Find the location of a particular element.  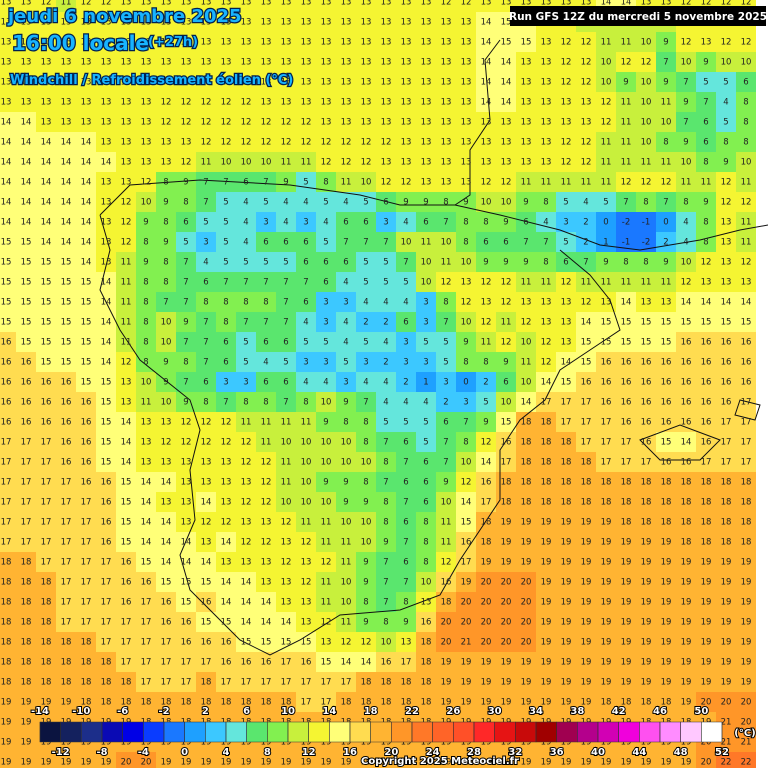

copyright: Copyright 2025 Meteociel.fr is located at coordinates (440, 761).